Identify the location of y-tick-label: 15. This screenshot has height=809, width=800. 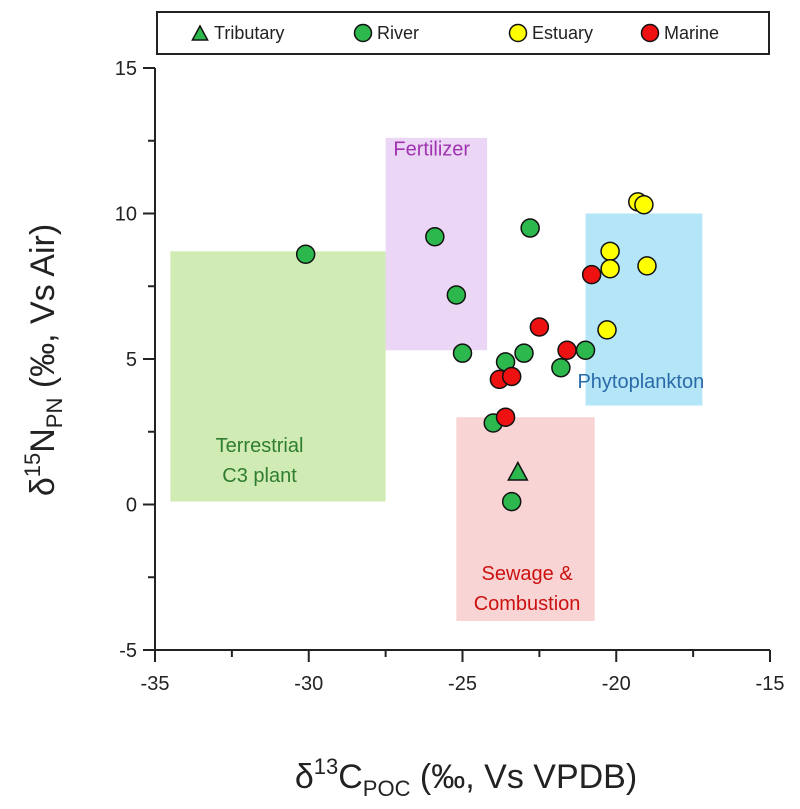
(126, 69).